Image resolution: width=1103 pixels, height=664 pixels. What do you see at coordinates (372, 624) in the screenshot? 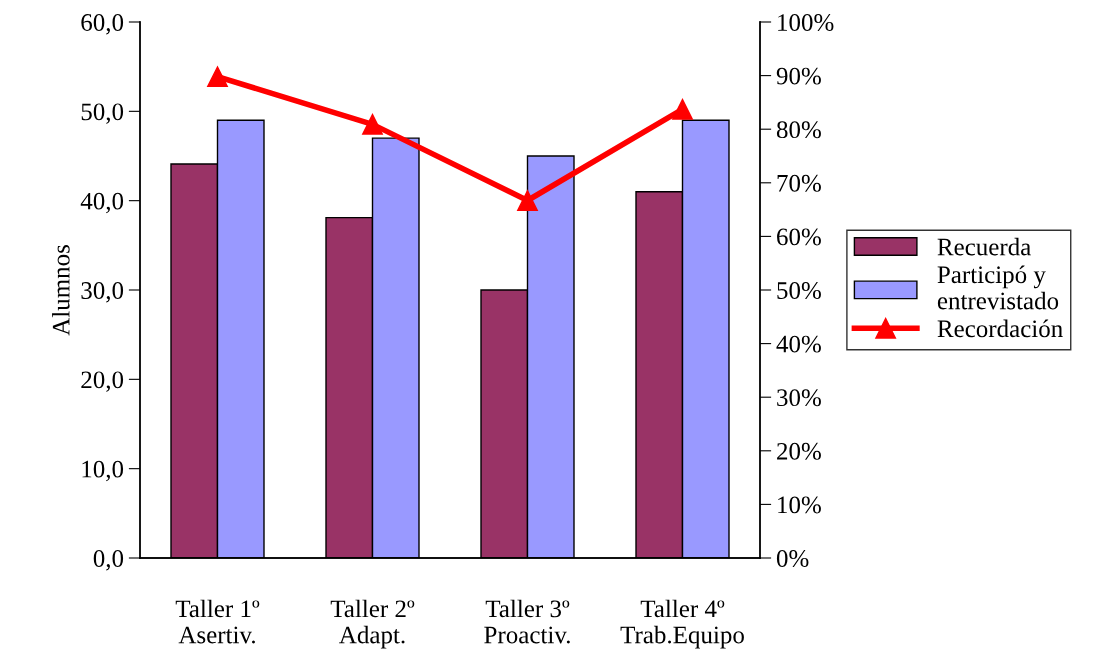
I see `x-tick-label: Taller 2º Adapt.` at bounding box center [372, 624].